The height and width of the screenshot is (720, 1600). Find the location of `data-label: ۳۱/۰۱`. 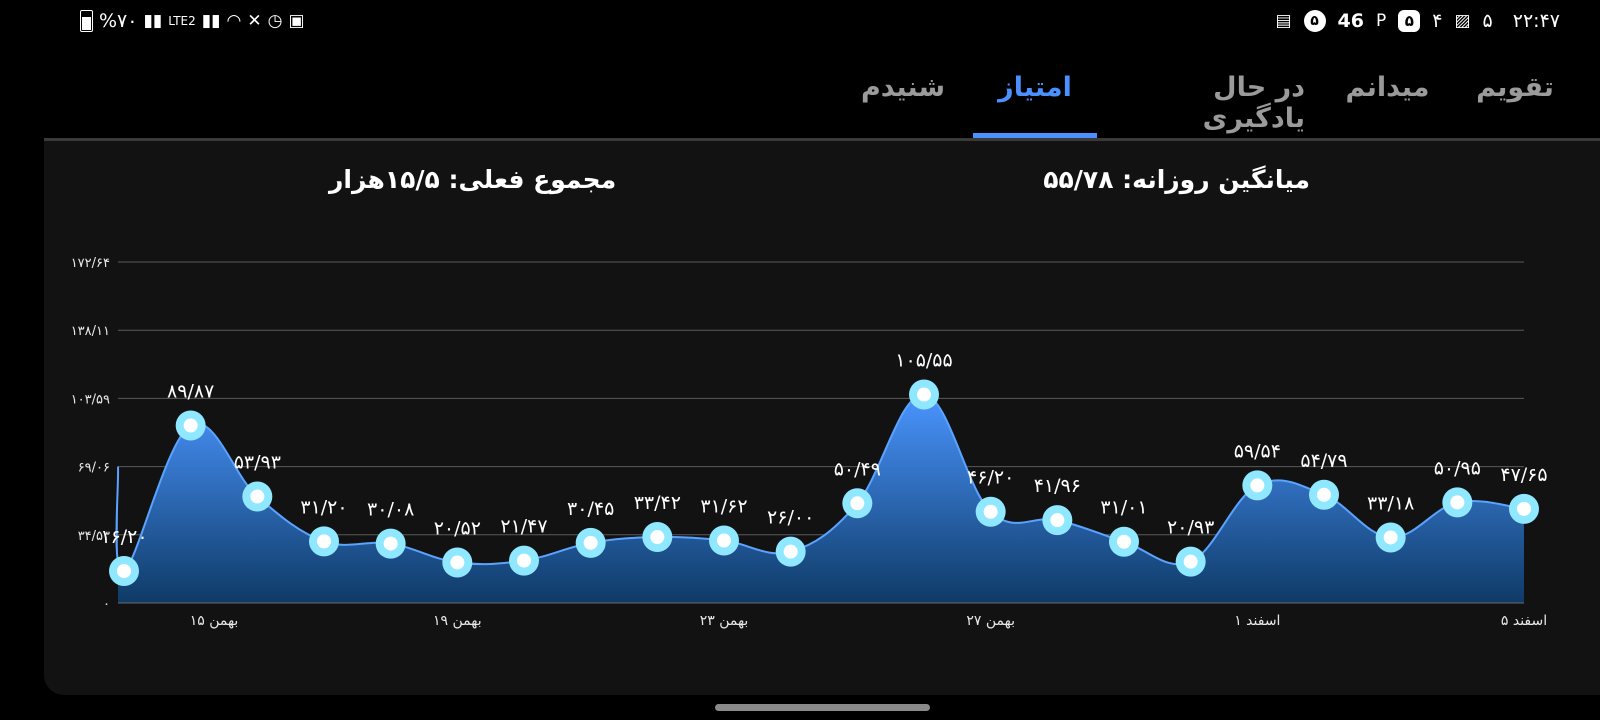

data-label: ۳۱/۰۱ is located at coordinates (1123, 508).